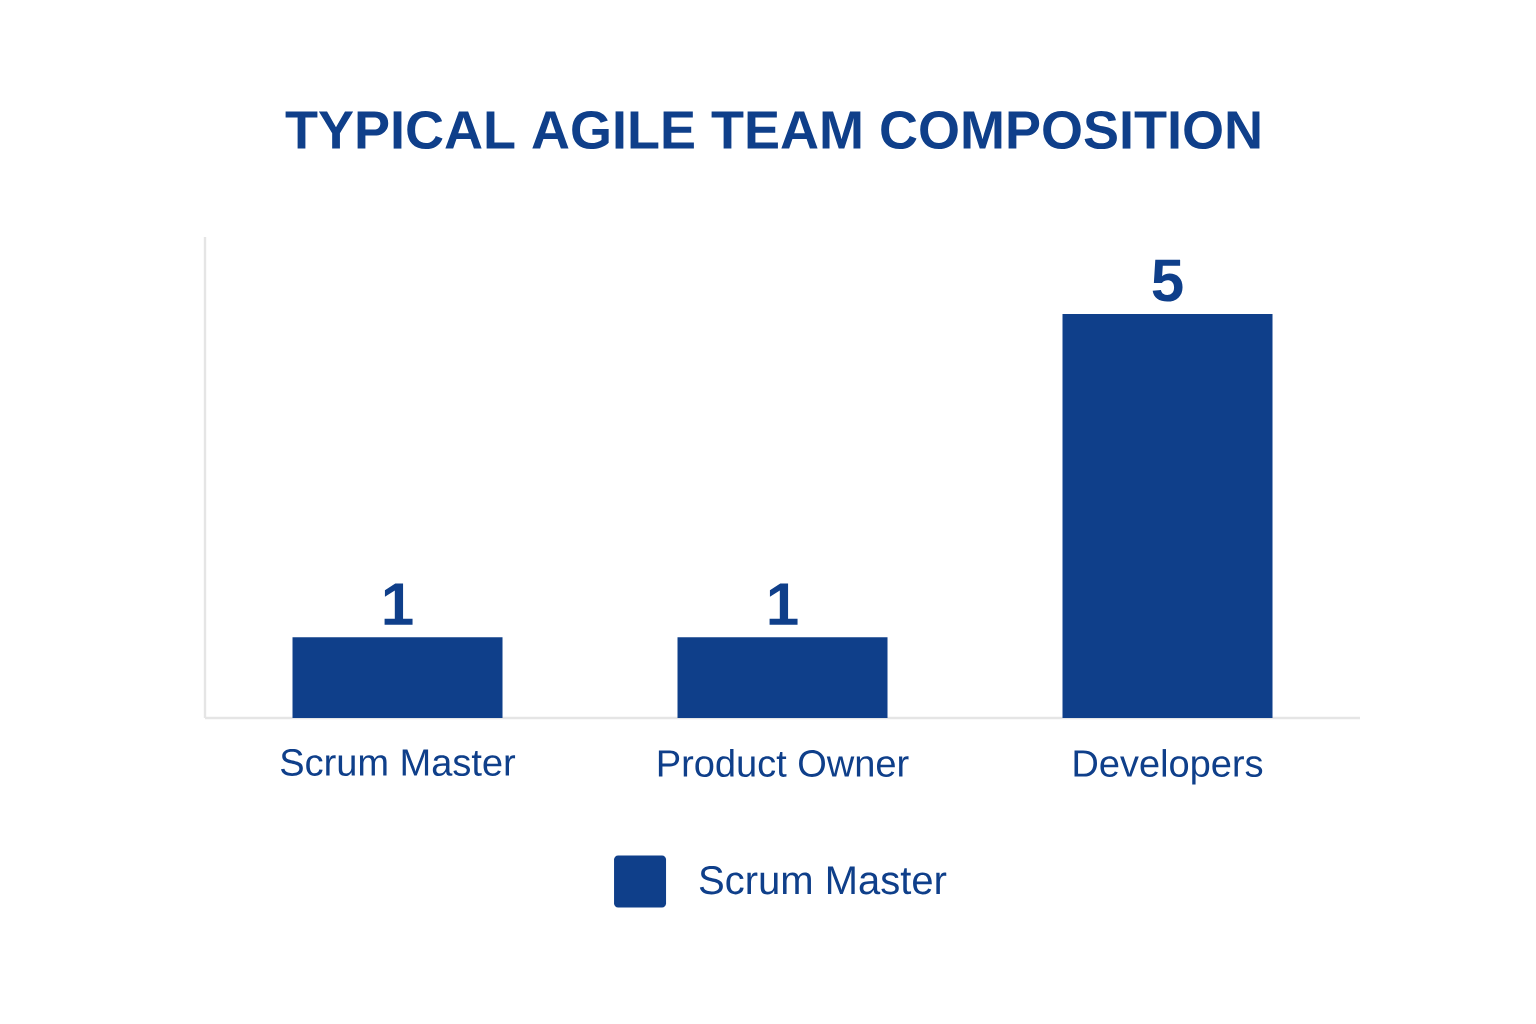 This screenshot has height=1024, width=1536. I want to click on x-tick-label: Developers, so click(1168, 767).